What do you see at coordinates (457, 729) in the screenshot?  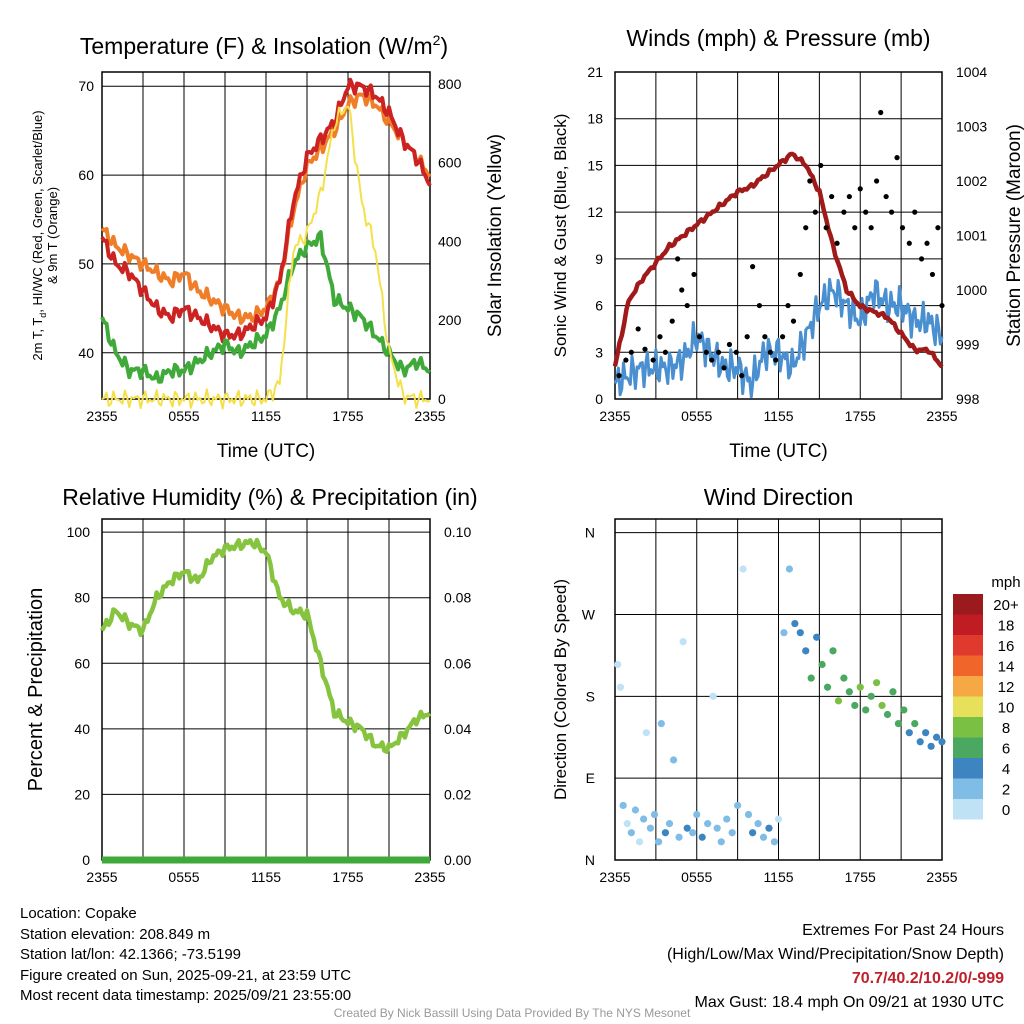 I see `y2-tick-label: 0.04` at bounding box center [457, 729].